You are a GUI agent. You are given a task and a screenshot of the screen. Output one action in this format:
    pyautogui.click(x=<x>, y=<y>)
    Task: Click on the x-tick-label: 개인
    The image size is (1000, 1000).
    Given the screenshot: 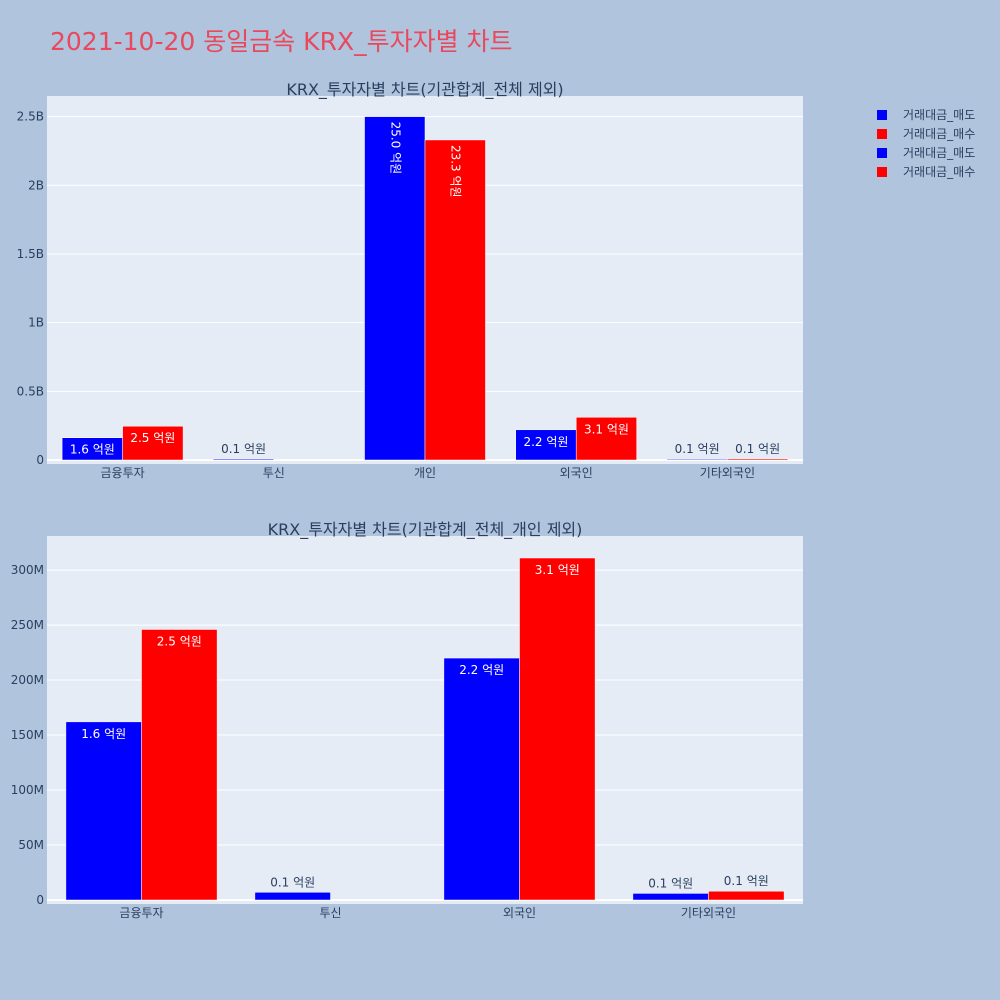 What is the action you would take?
    pyautogui.click(x=425, y=473)
    